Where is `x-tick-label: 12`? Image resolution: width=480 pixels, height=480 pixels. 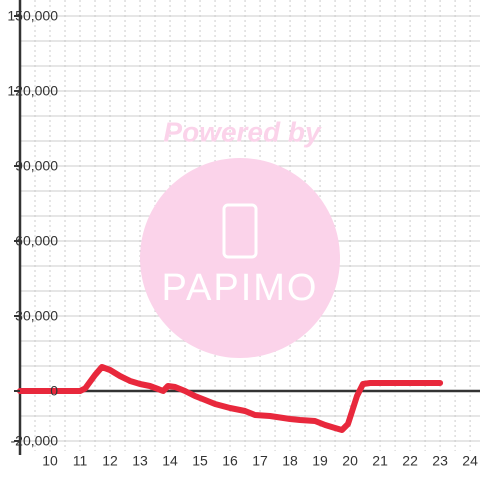
x-tick-label: 12 is located at coordinates (110, 461).